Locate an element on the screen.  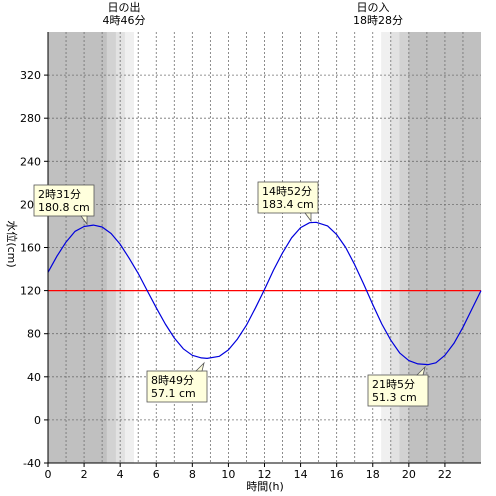
y-tick-label: 240 is located at coordinates (30, 161).